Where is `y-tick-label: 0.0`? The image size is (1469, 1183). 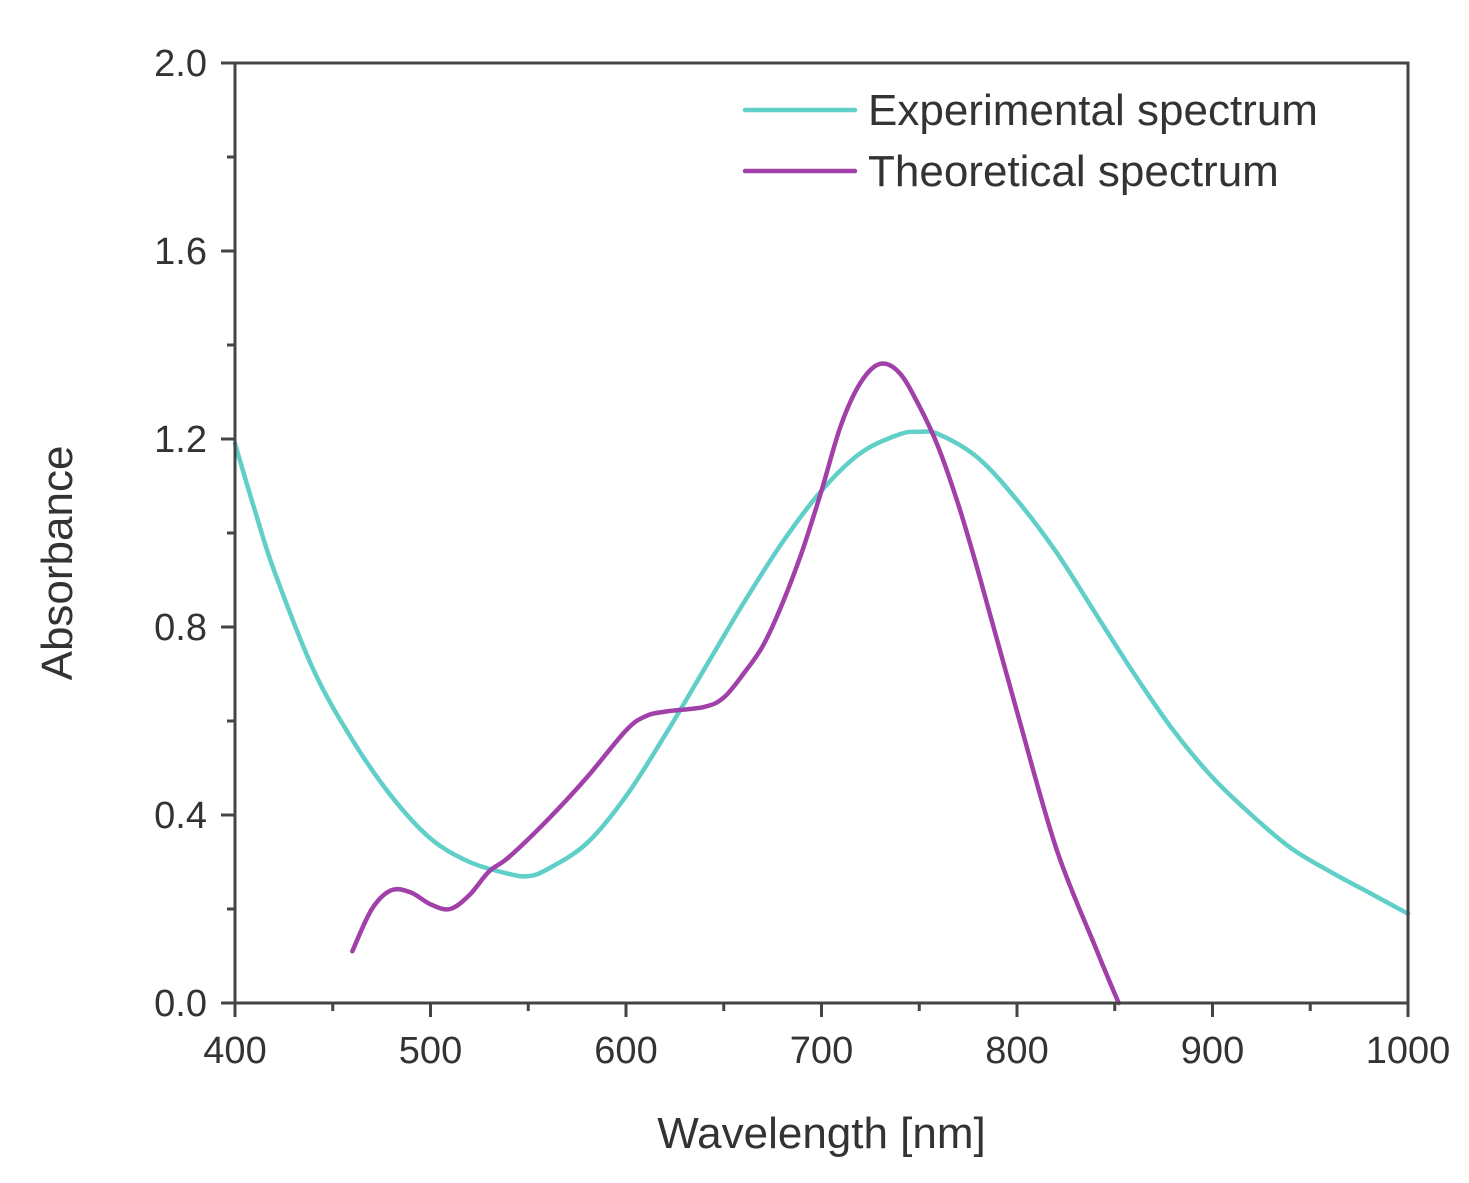
y-tick-label: 0.0 is located at coordinates (180, 1004).